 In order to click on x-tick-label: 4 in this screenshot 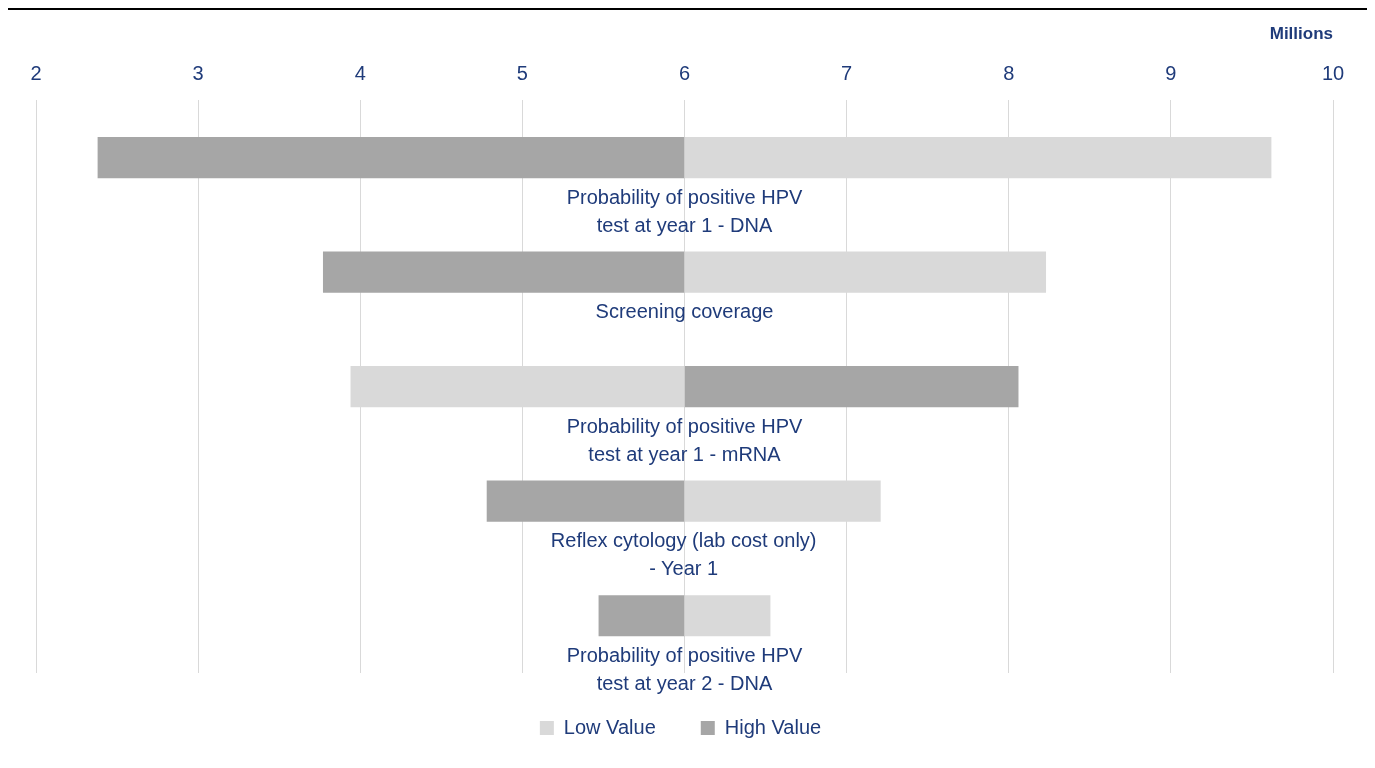, I will do `click(360, 72)`.